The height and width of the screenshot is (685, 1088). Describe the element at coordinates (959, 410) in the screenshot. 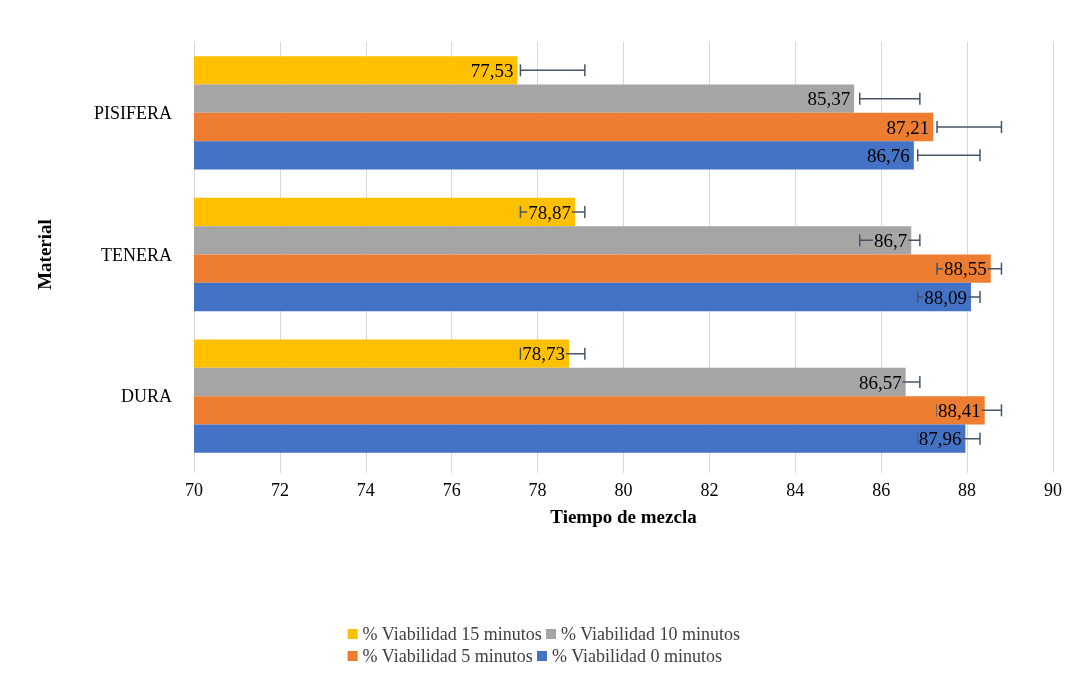

I see `data-label: 88,41` at that location.